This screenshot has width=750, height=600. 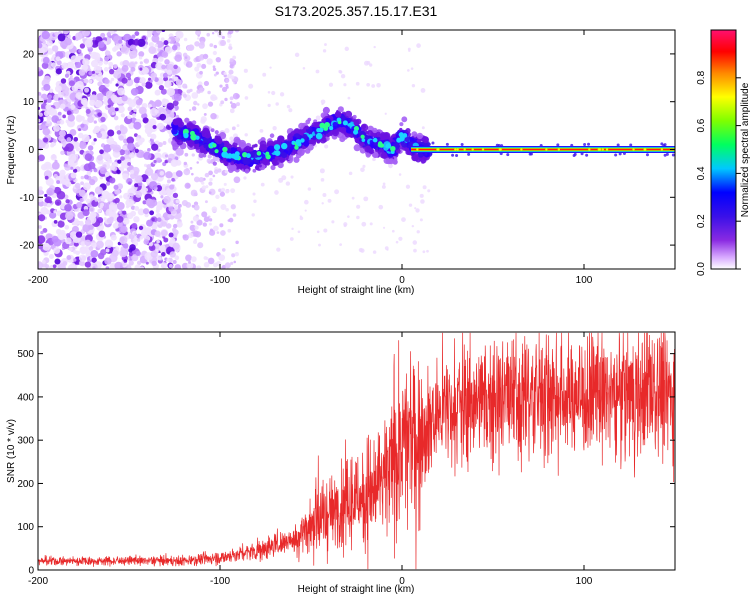 What do you see at coordinates (11, 451) in the screenshot?
I see `snr-ylabel: SNR (10 * v/v)` at bounding box center [11, 451].